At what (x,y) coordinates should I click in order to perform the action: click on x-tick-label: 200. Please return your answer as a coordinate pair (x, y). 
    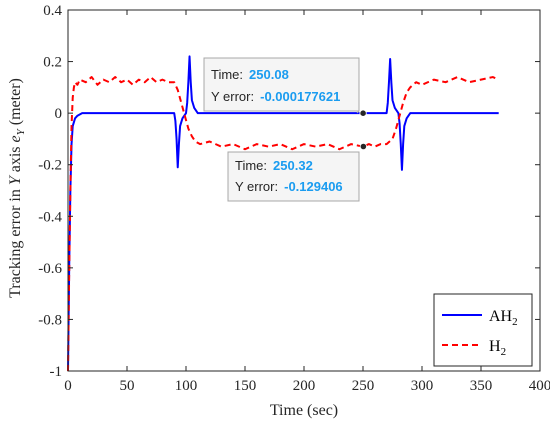
    Looking at the image, I should click on (304, 386).